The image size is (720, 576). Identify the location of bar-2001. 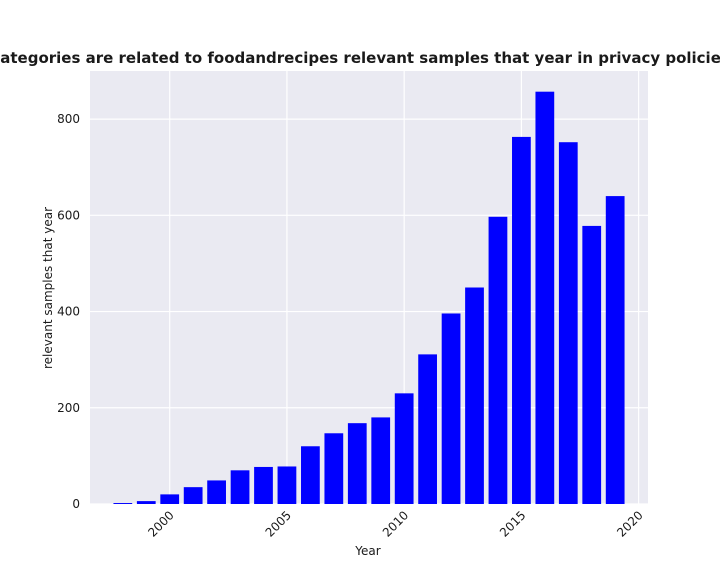
(193, 495).